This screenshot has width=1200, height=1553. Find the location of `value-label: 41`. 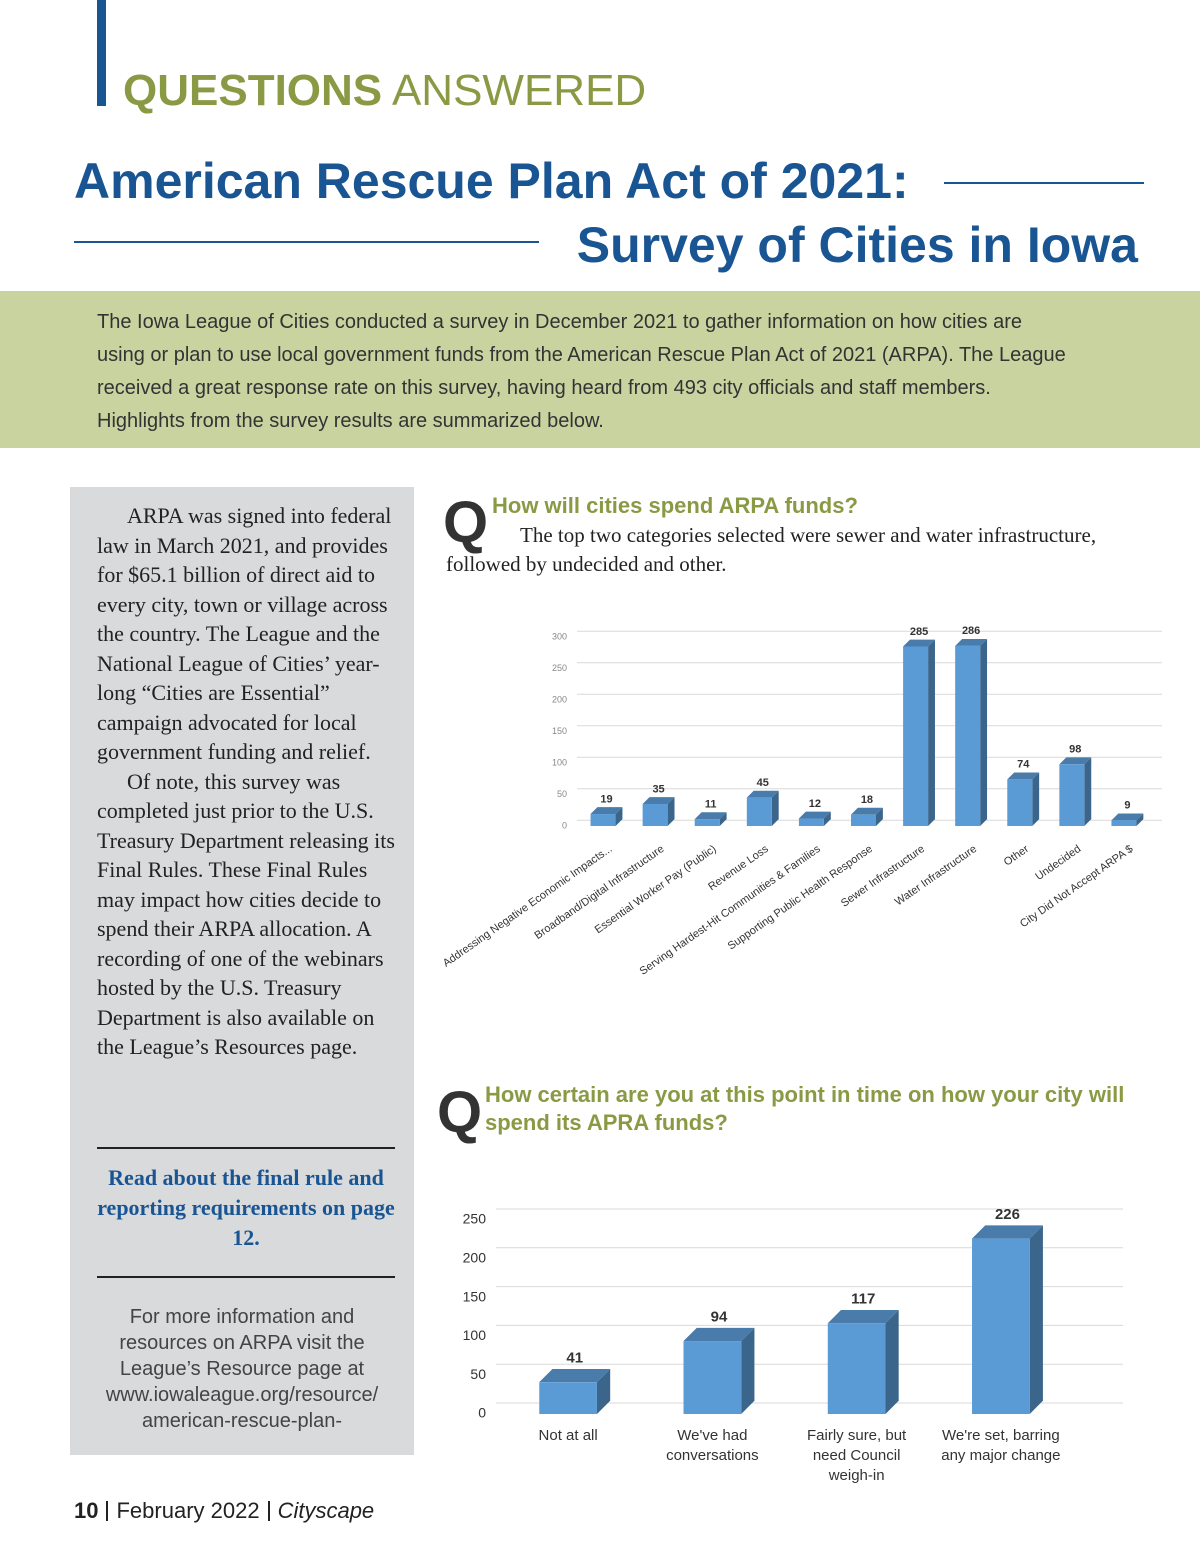

value-label: 41 is located at coordinates (574, 1357).